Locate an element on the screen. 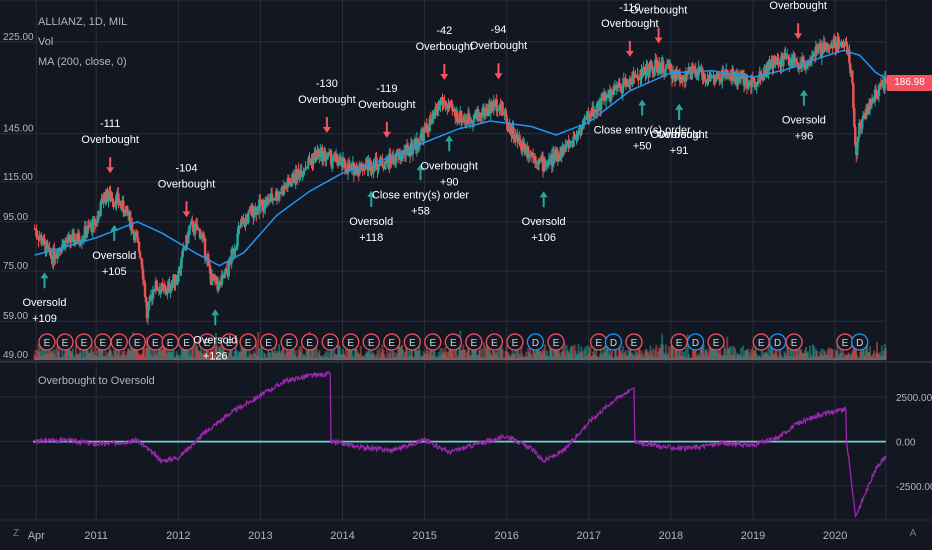 The image size is (932, 550). signal-value: +105 is located at coordinates (114, 272).